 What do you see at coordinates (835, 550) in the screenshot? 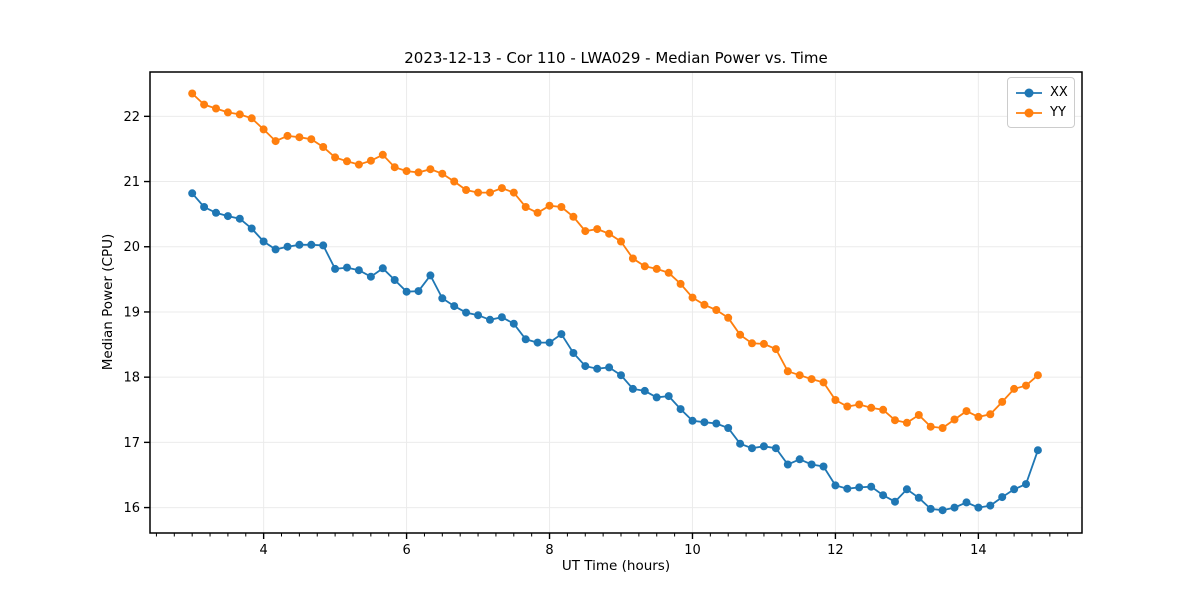
I see `x-tick-label: 12` at bounding box center [835, 550].